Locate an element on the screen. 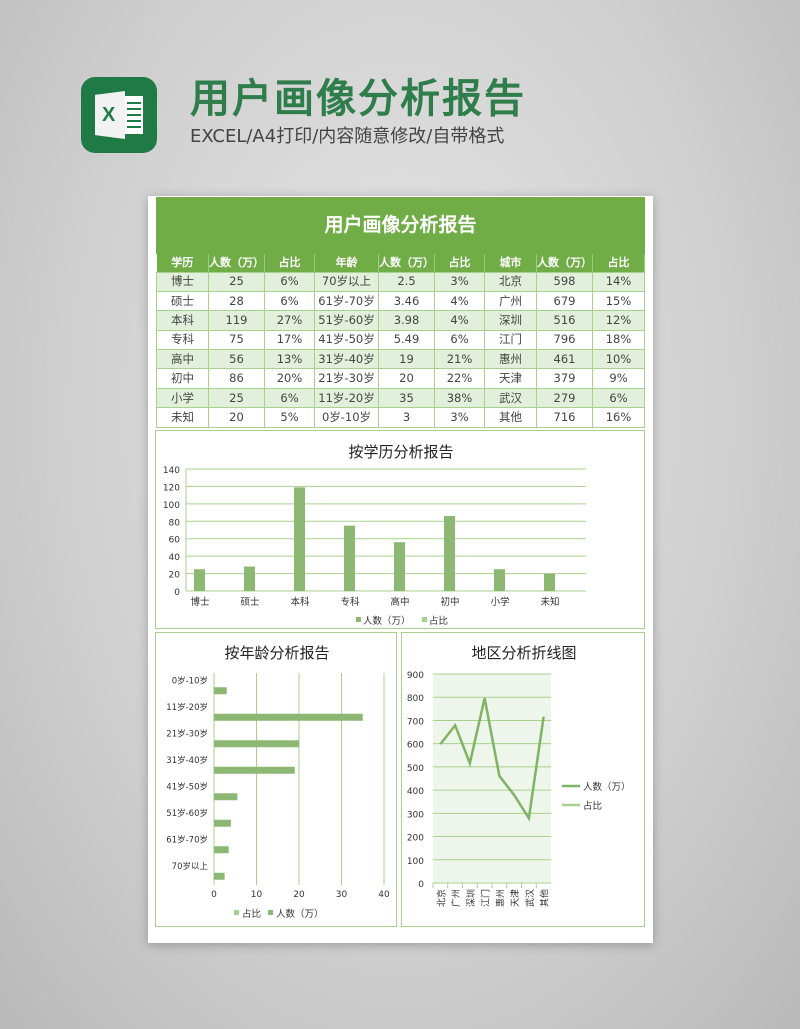 The height and width of the screenshot is (1029, 800). y-tick-label: 100 is located at coordinates (415, 862).